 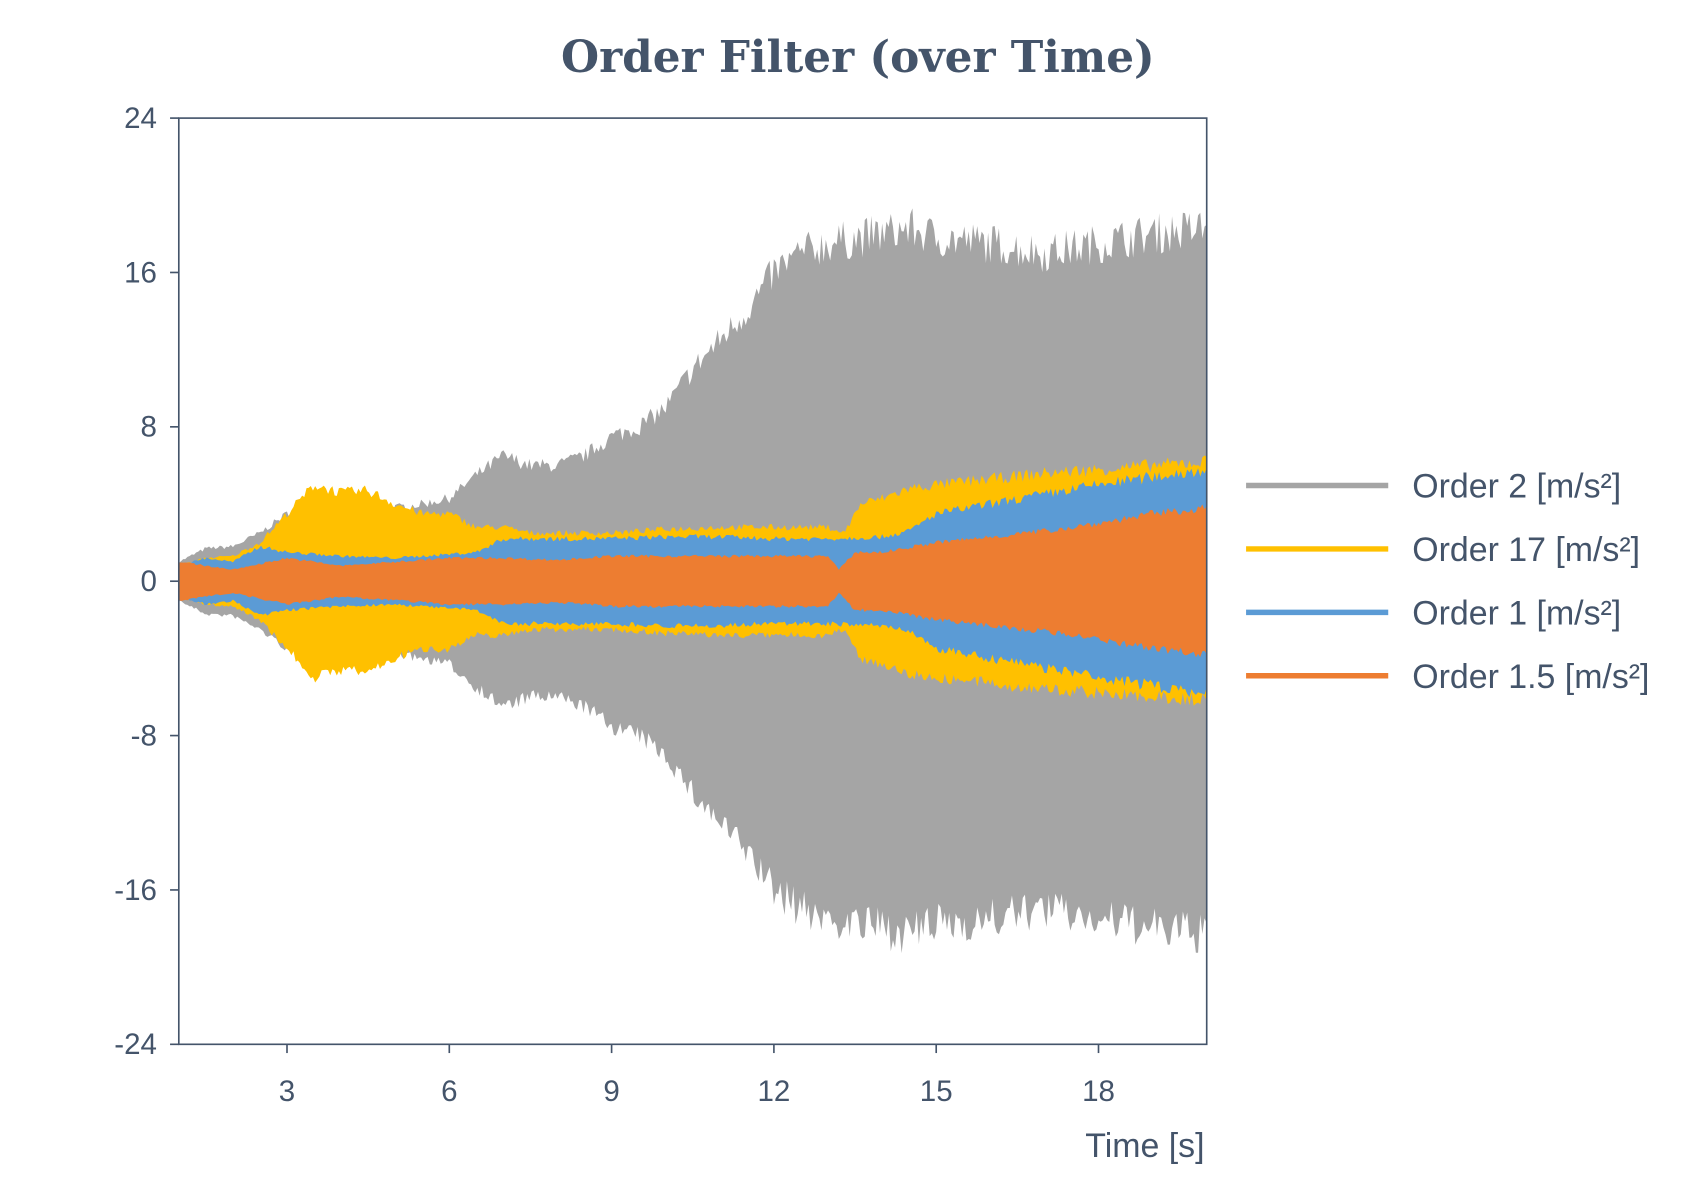 What do you see at coordinates (135, 1044) in the screenshot?
I see `y-tick-label: -24` at bounding box center [135, 1044].